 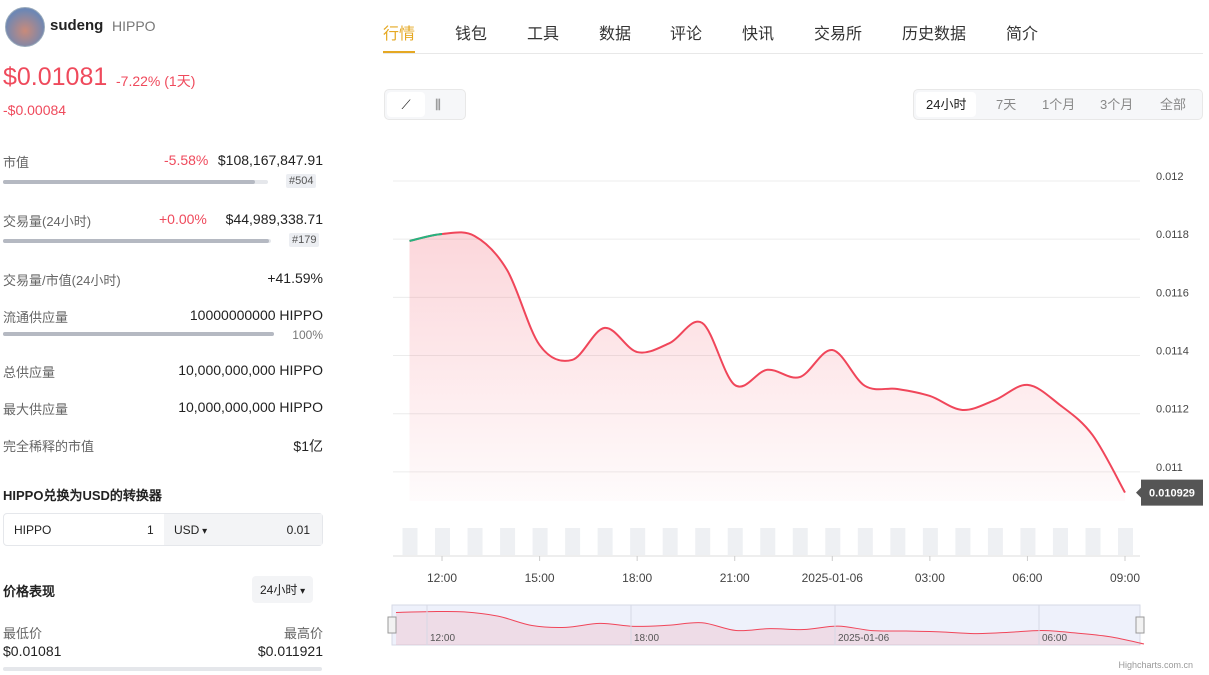 What do you see at coordinates (49, 446) in the screenshot?
I see `stat-label: 完全稀释的市值` at bounding box center [49, 446].